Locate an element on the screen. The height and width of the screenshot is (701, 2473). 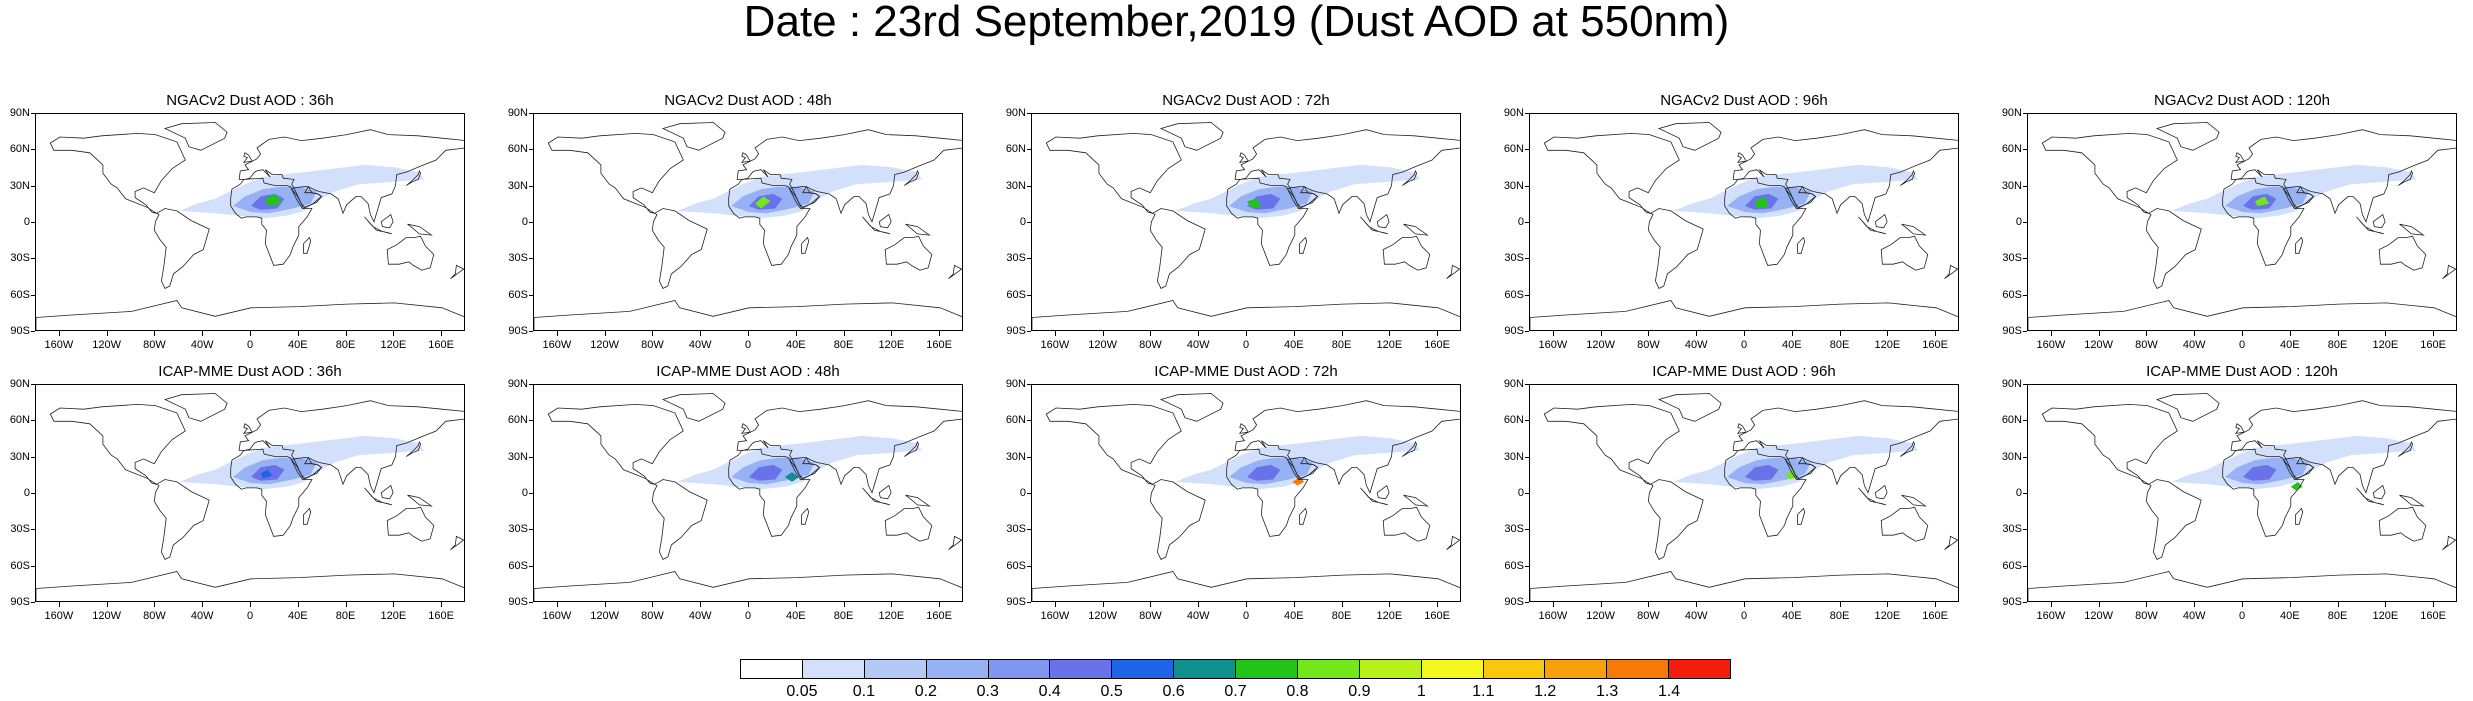
dust-plume-core is located at coordinates (2260, 472).